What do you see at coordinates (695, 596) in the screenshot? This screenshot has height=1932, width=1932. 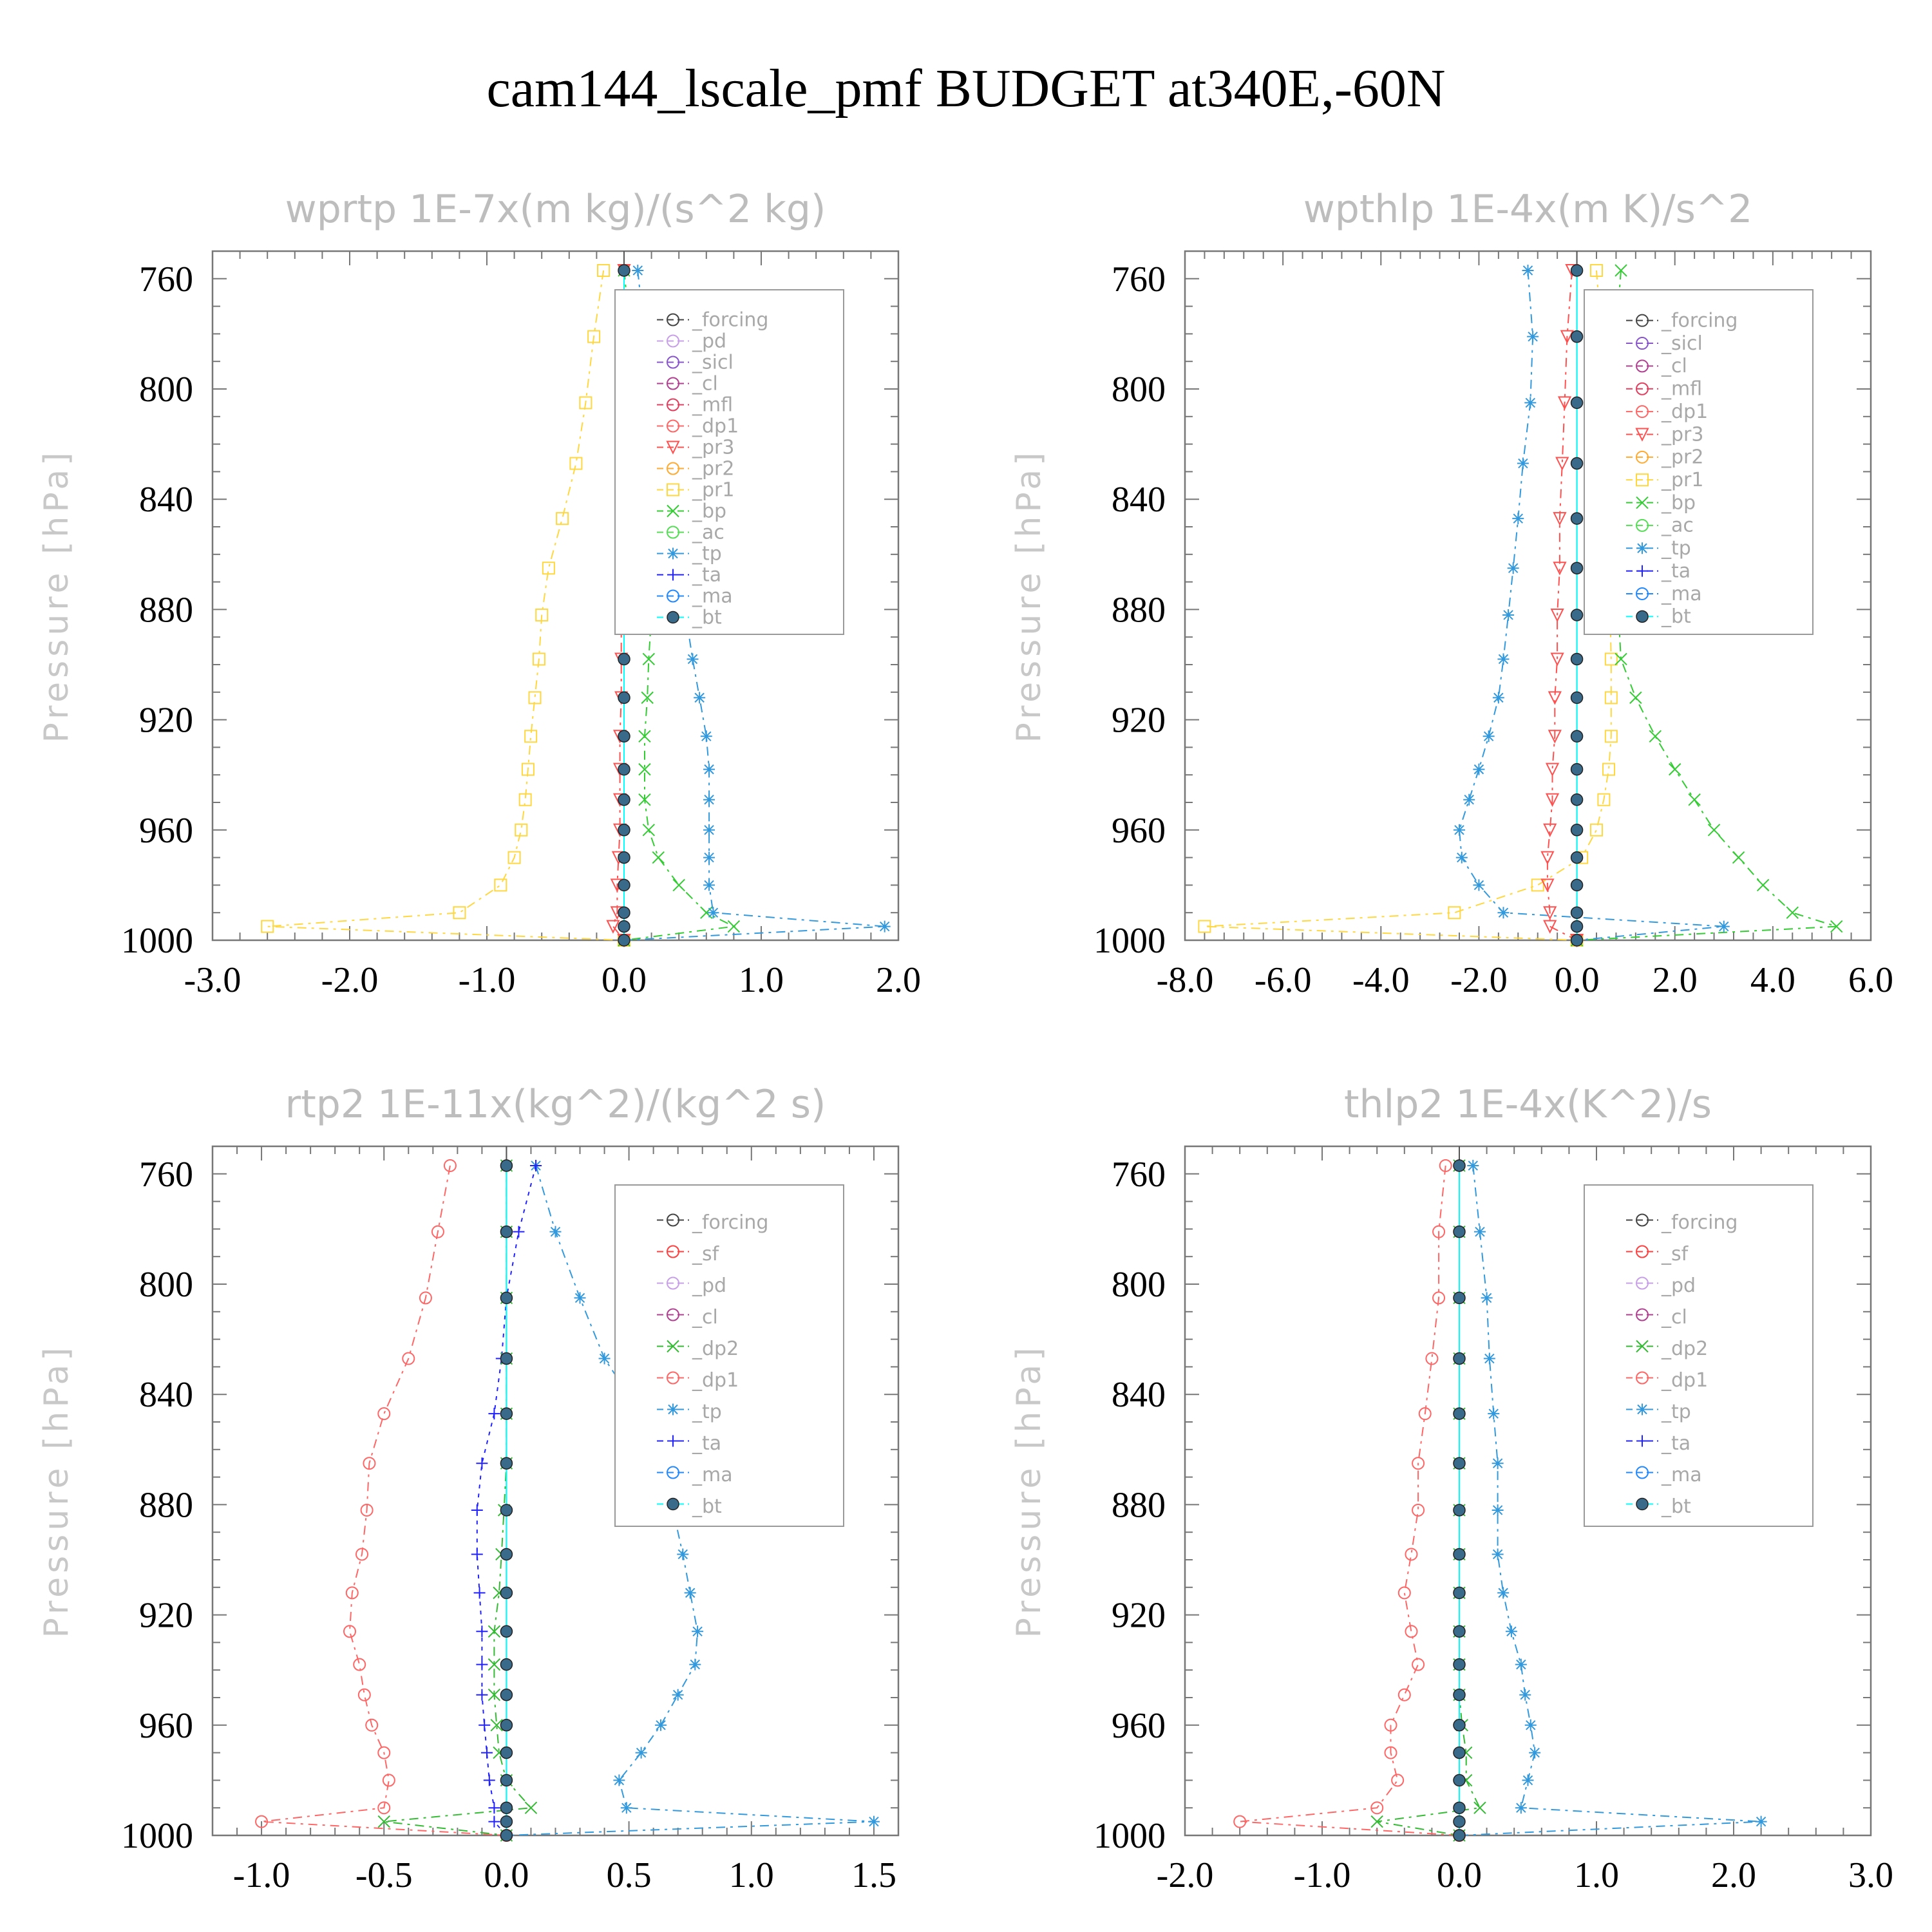 I see `legend-item: _ma` at bounding box center [695, 596].